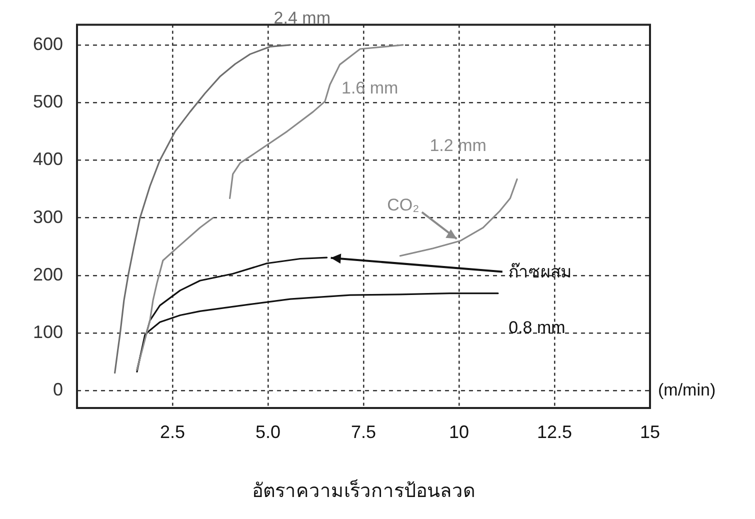  Describe the element at coordinates (537, 328) in the screenshot. I see `series-label: 0.8 mm` at that location.